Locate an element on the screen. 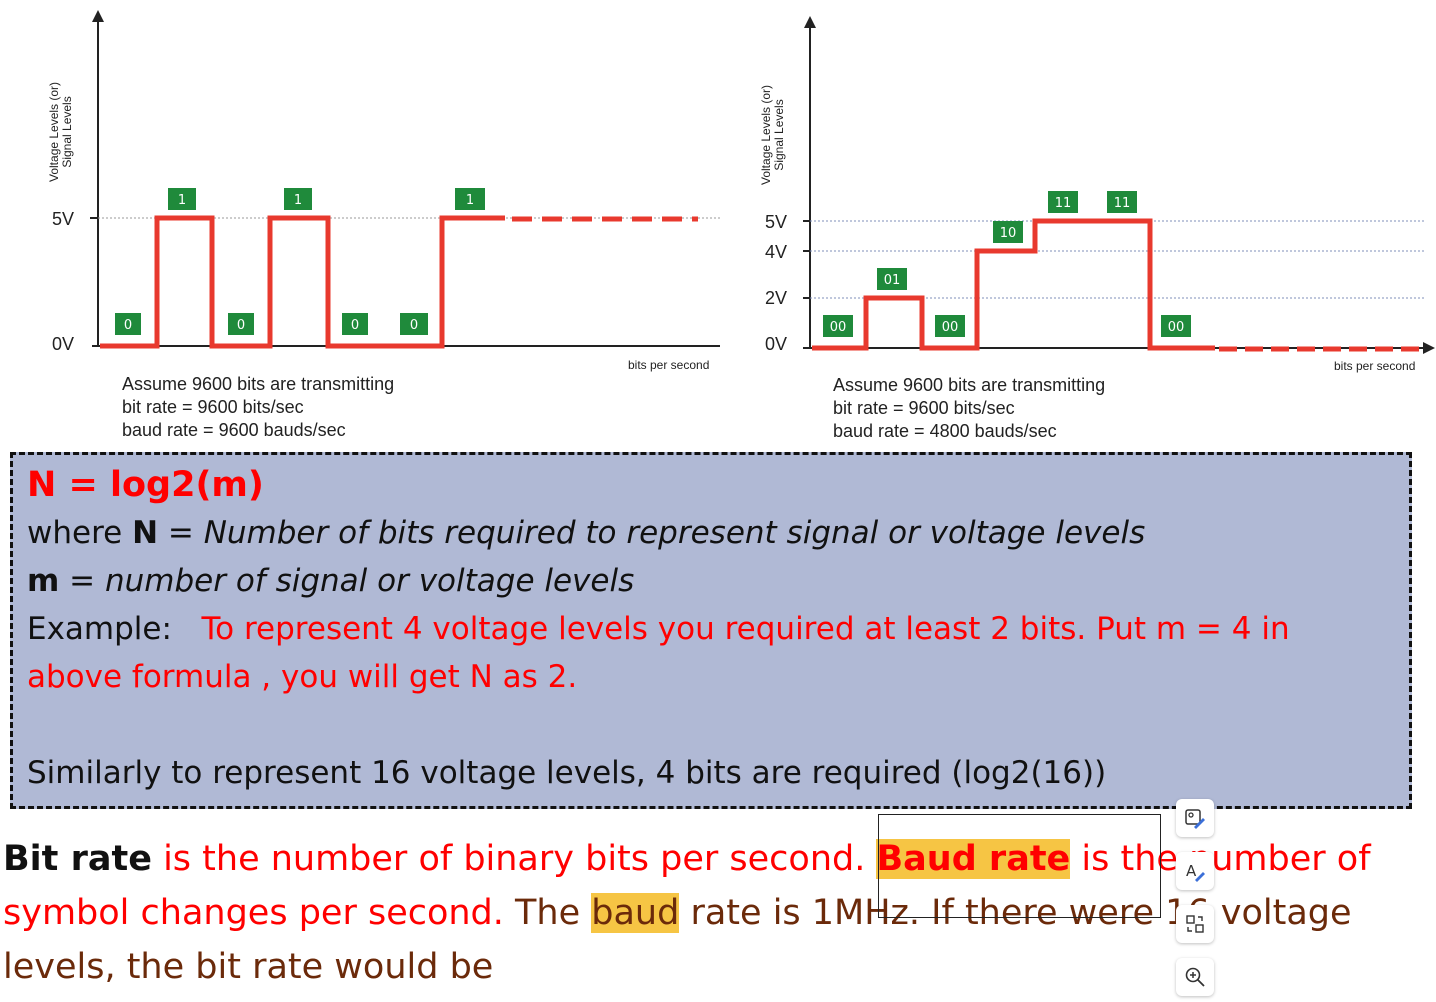  zoom-in-icon is located at coordinates (1195, 977).